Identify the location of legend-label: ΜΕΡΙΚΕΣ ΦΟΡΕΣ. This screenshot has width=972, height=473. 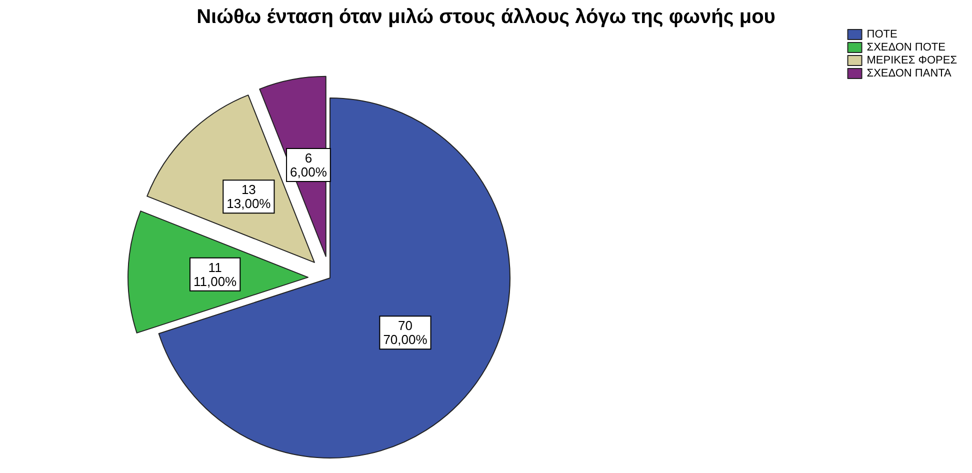
(912, 60).